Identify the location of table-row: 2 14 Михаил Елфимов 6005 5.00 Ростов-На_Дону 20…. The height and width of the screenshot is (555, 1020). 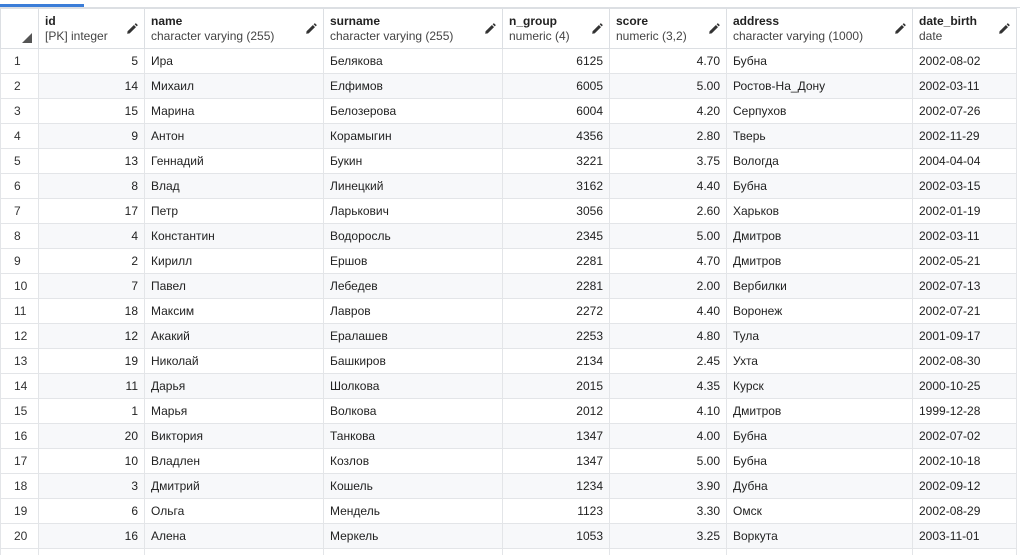
(508, 86).